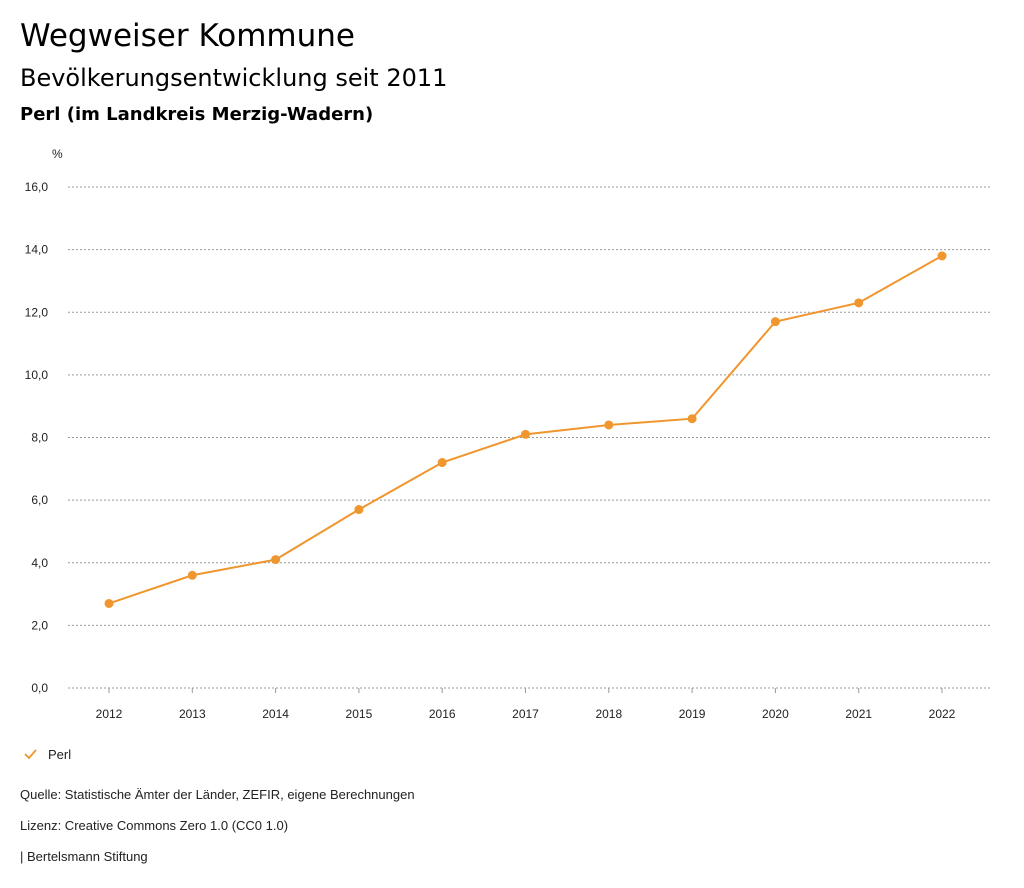 Image resolution: width=1024 pixels, height=888 pixels. I want to click on region-title: Perl (im Landkreis Merzig-Wadern), so click(197, 114).